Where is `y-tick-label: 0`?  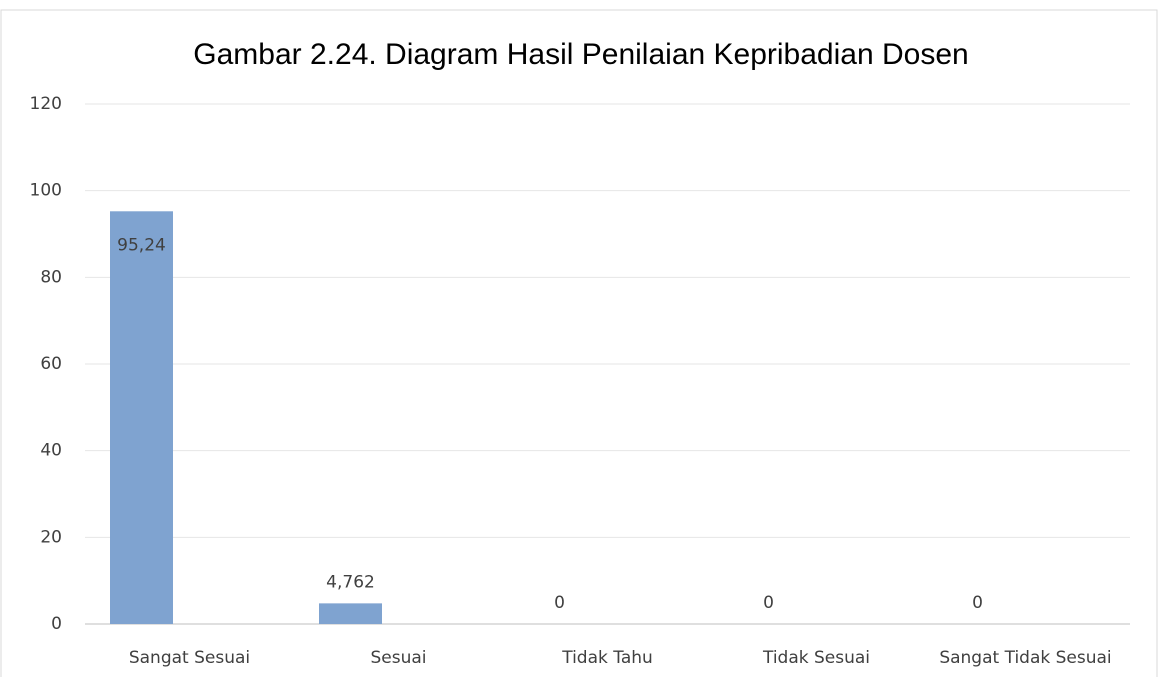 y-tick-label: 0 is located at coordinates (56, 624).